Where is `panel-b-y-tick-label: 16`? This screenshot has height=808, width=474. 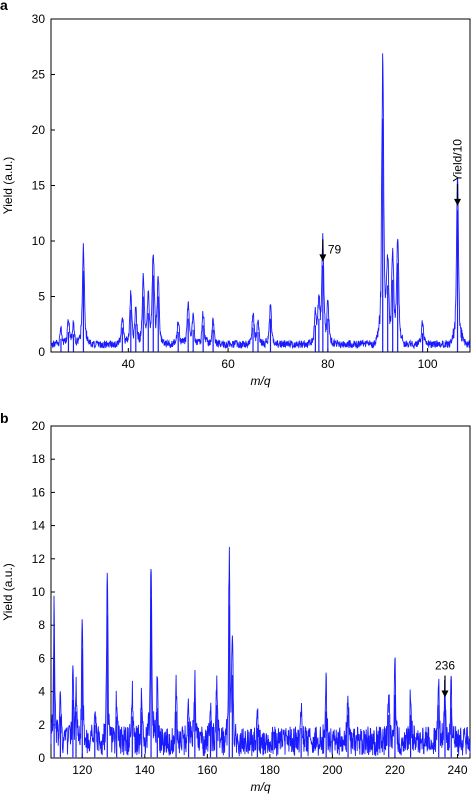
panel-b-y-tick-label: 16 is located at coordinates (39, 492).